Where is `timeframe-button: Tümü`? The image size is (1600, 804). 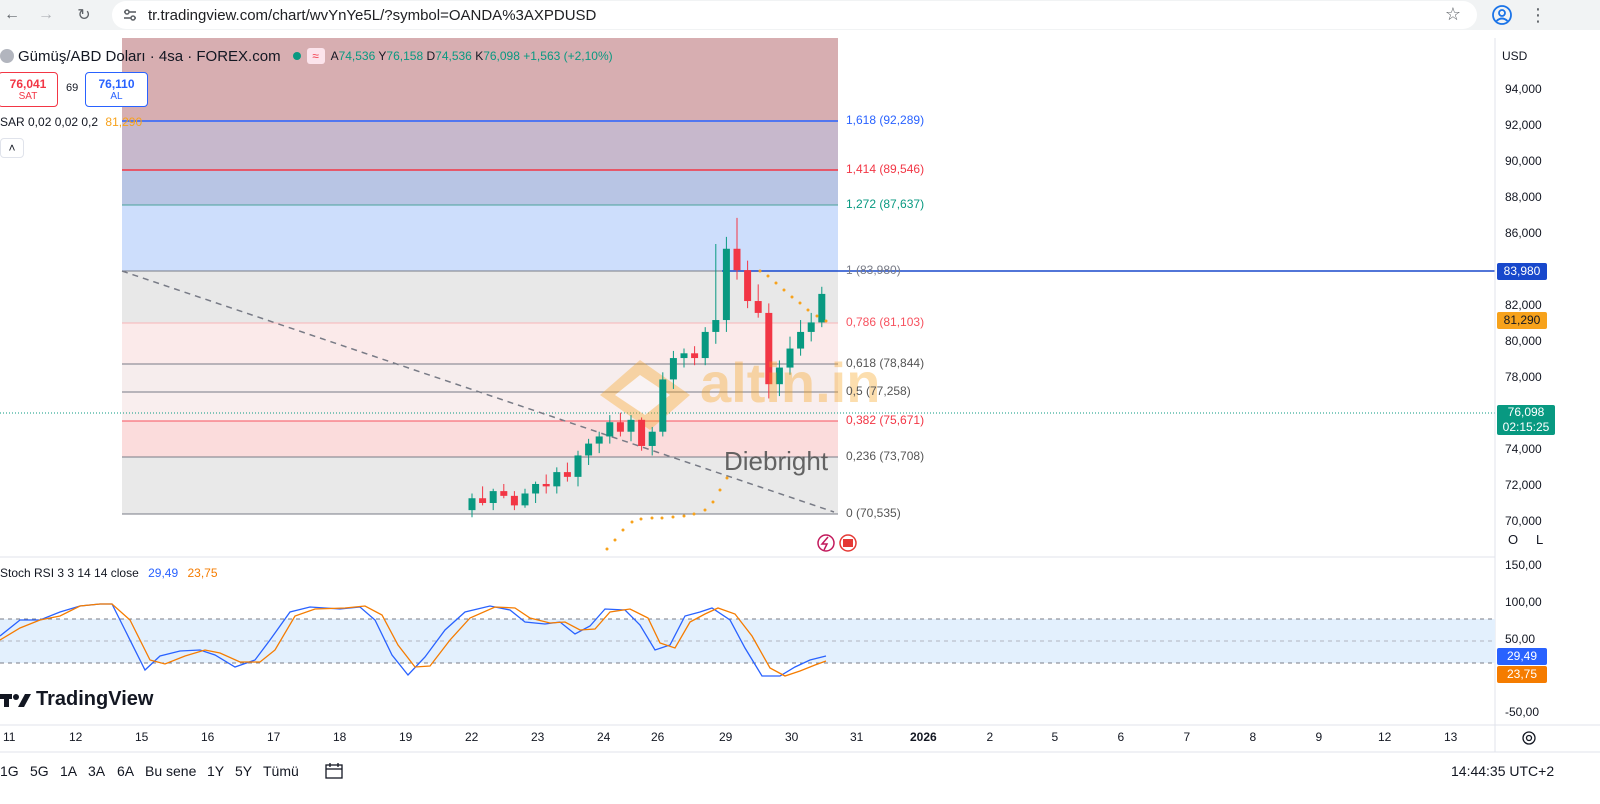
timeframe-button: Tümü is located at coordinates (281, 771).